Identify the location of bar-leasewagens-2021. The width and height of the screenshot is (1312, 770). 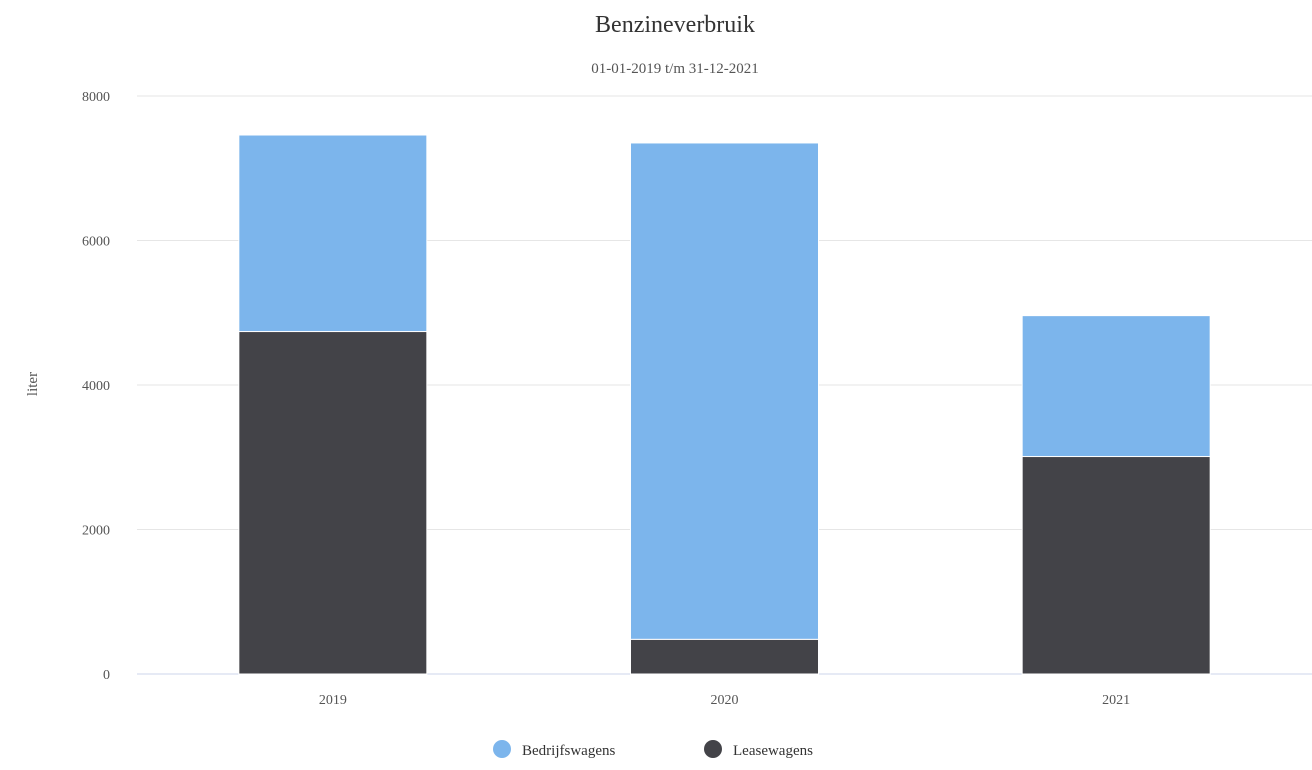
(1116, 565).